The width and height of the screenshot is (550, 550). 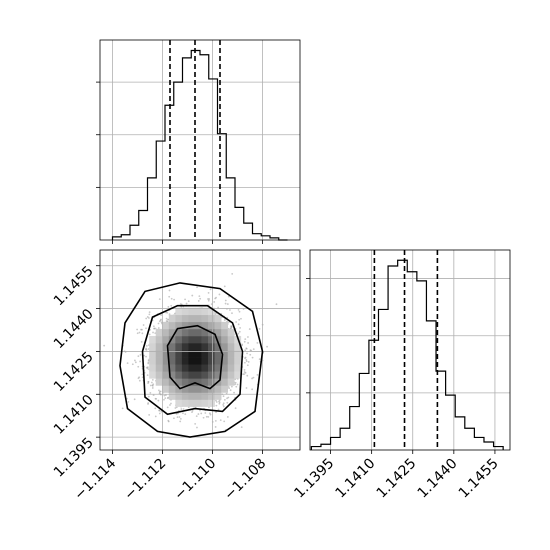 What do you see at coordinates (170, 479) in the screenshot?
I see `x-tick-labels: −1.114 −1.112 −1.110 −1.108` at bounding box center [170, 479].